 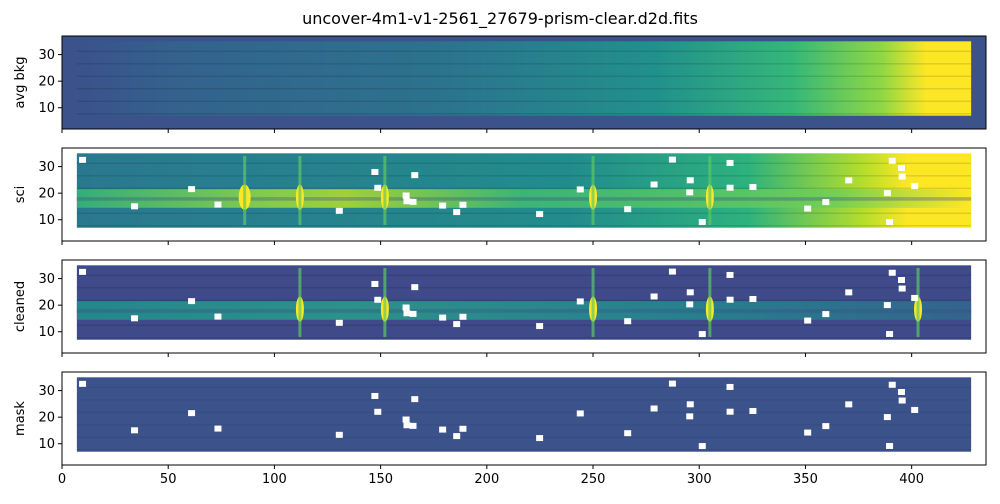 I want to click on x-tick-label: 100, so click(x=274, y=479).